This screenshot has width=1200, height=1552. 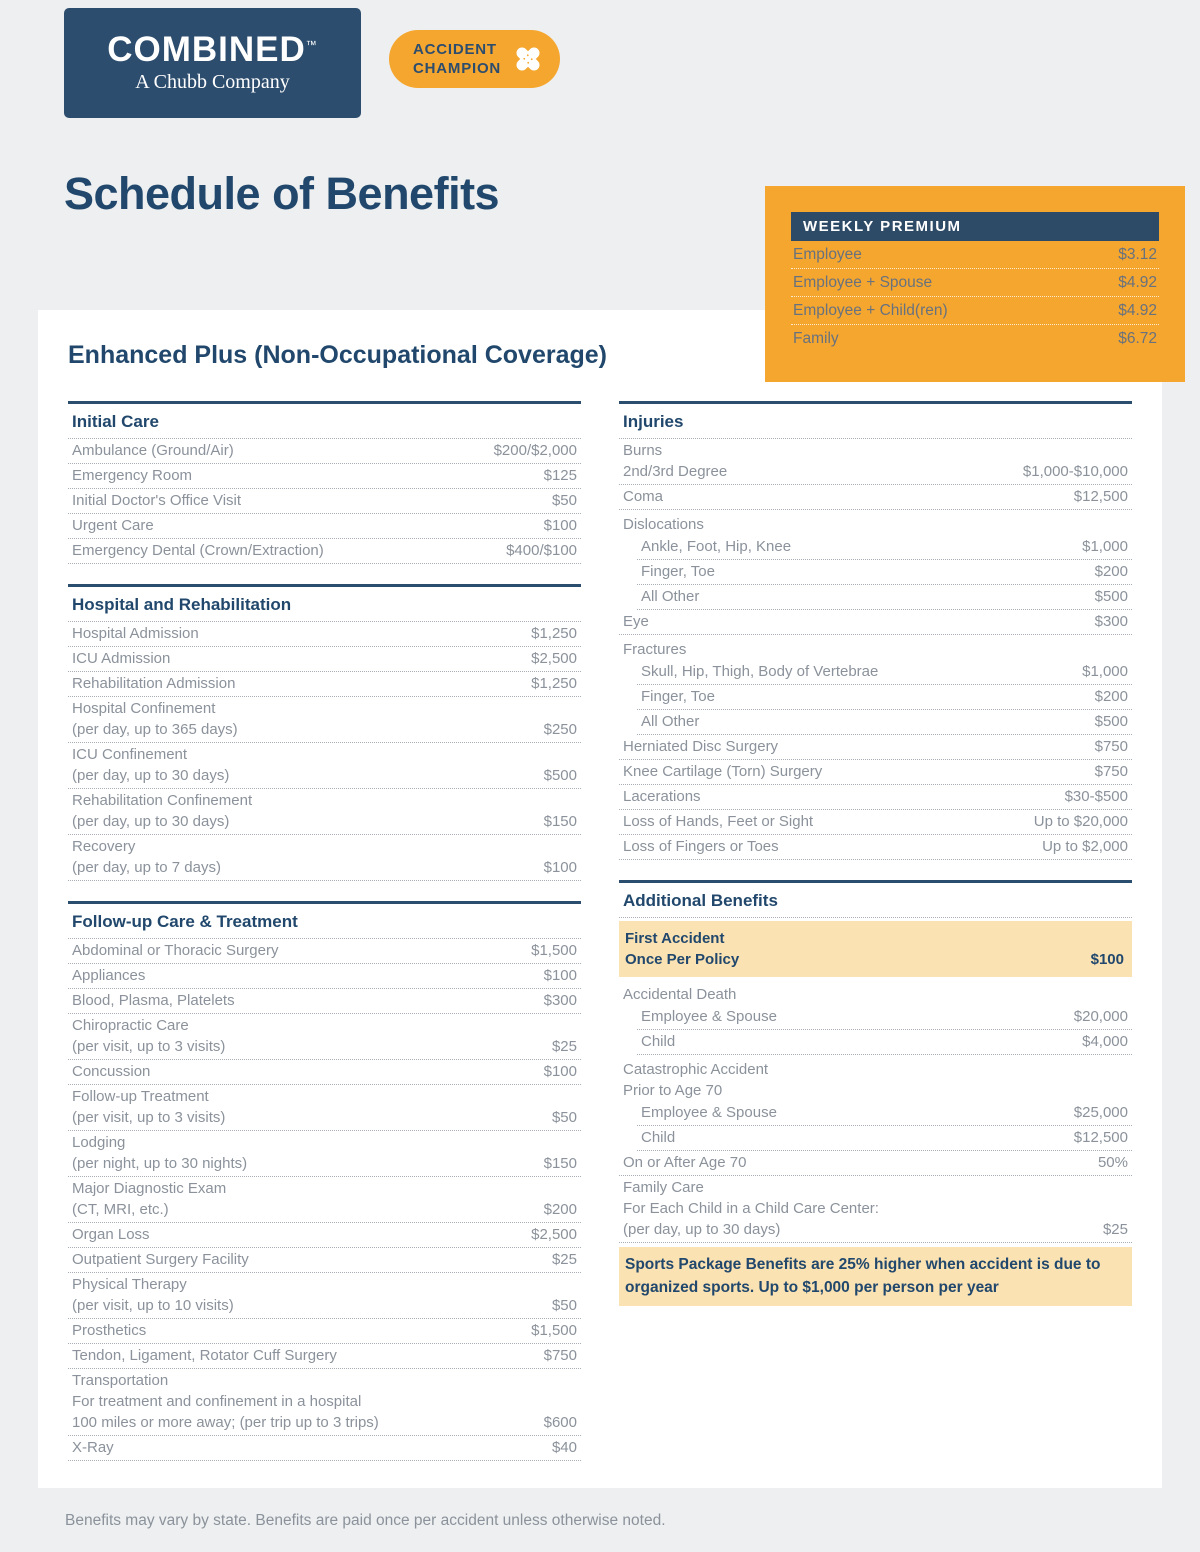 I want to click on benefit-label: Urgent Care, so click(x=113, y=526).